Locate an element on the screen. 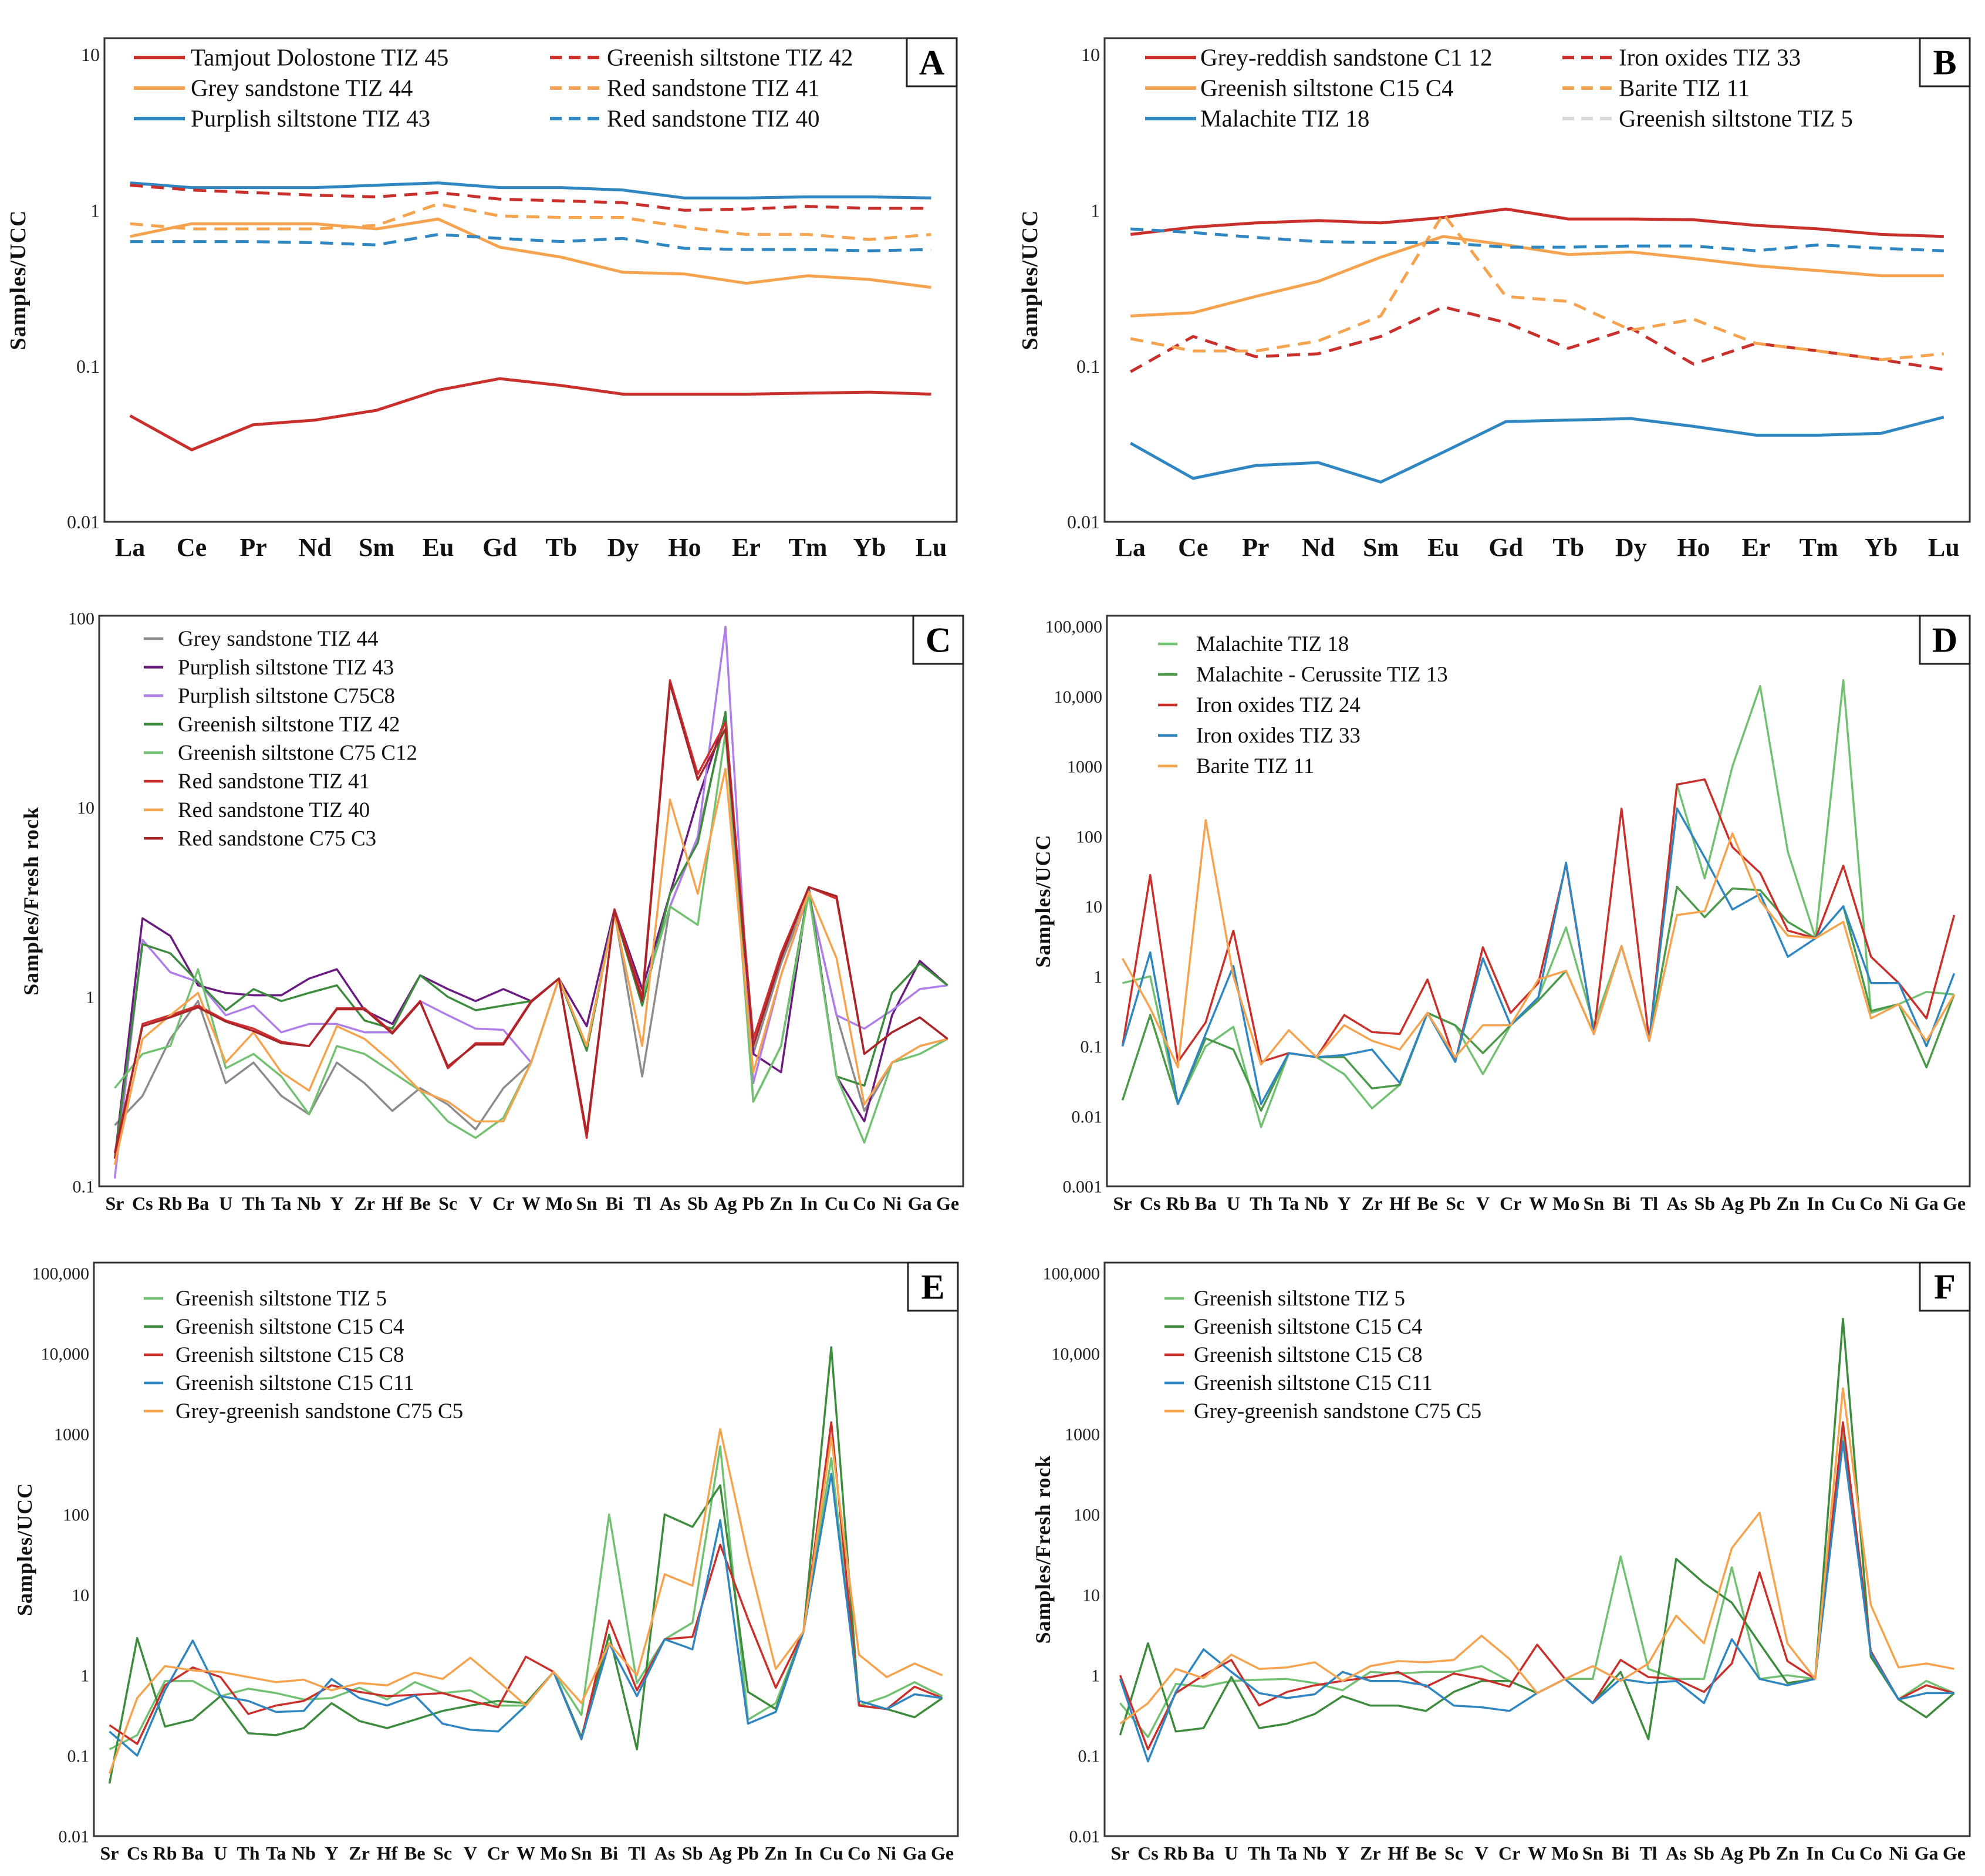 Image resolution: width=1985 pixels, height=1876 pixels. legend-label: Iron oxides TIZ 24 is located at coordinates (1278, 705).